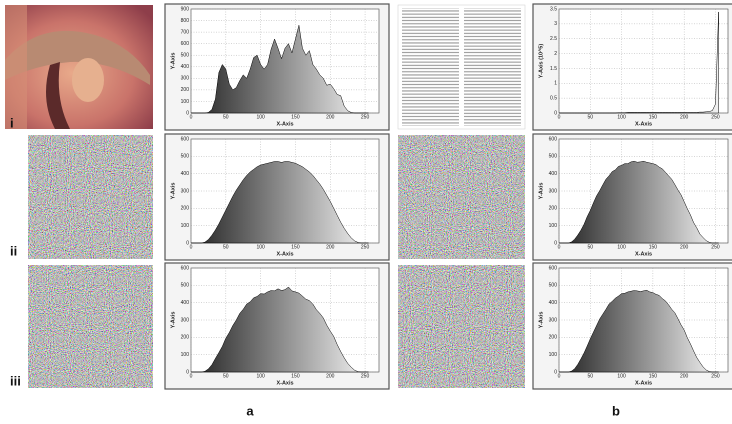  What do you see at coordinates (555, 54) in the screenshot?
I see `y-tick-label: 2` at bounding box center [555, 54].